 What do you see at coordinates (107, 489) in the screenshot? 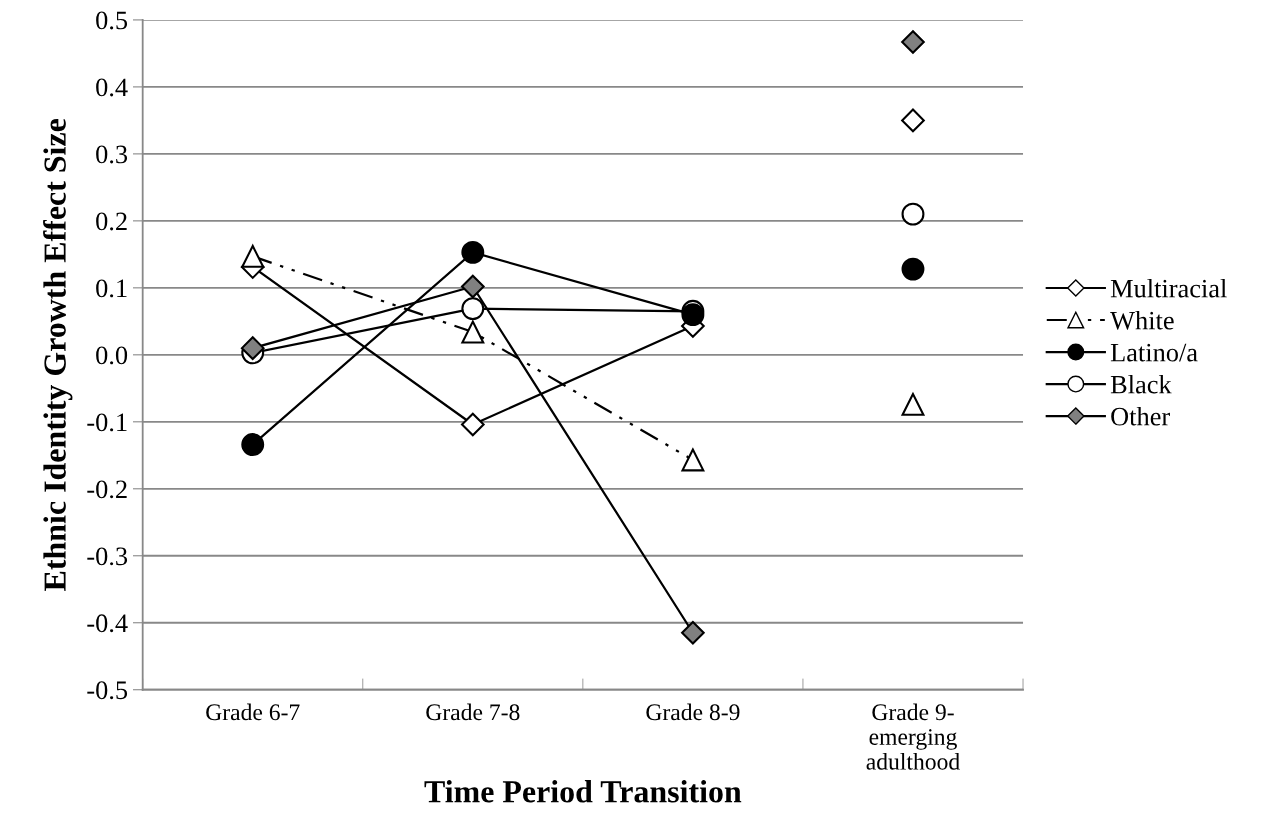
I see `y-tick-label: -0.2` at bounding box center [107, 489].